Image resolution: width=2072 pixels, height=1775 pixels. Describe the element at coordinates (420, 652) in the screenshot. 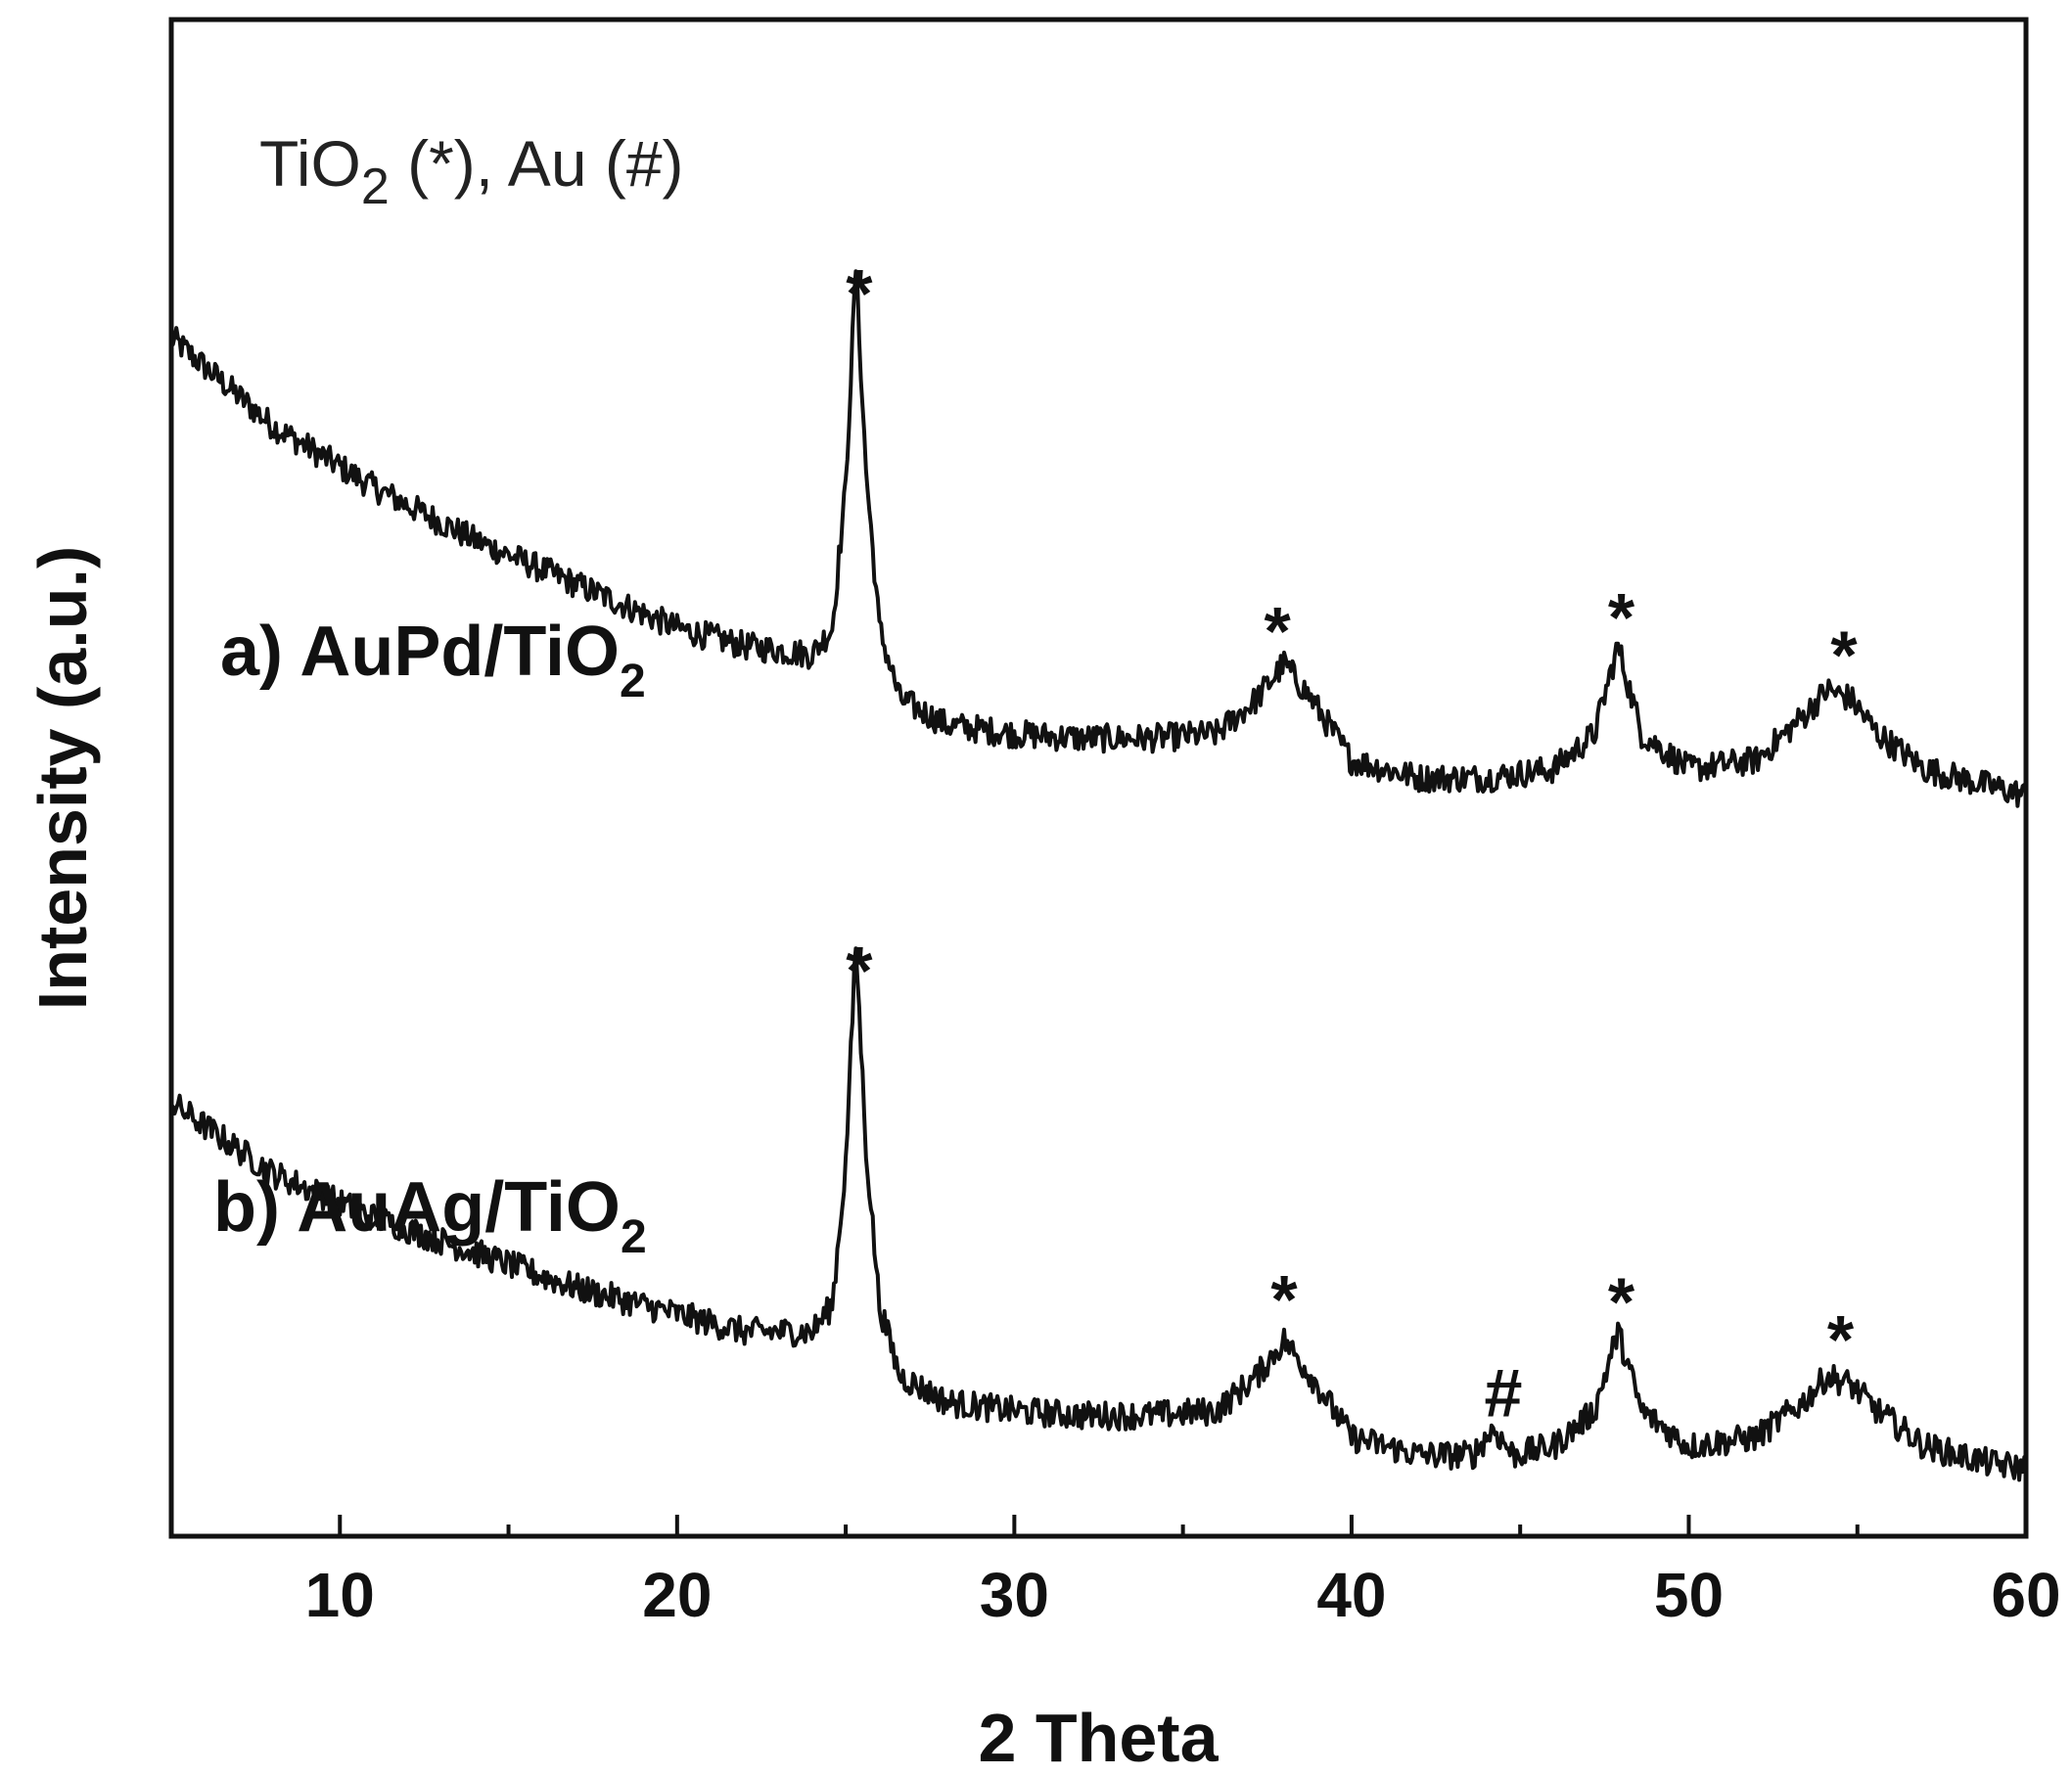

I see `series-label-a-main: a) AuPd/TiO` at that location.